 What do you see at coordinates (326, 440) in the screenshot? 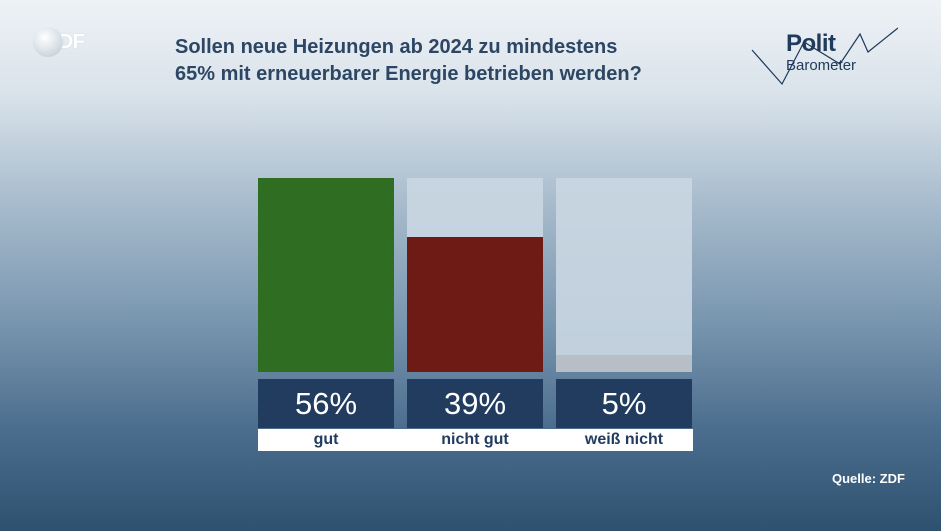
I see `category-label-gut: gut` at bounding box center [326, 440].